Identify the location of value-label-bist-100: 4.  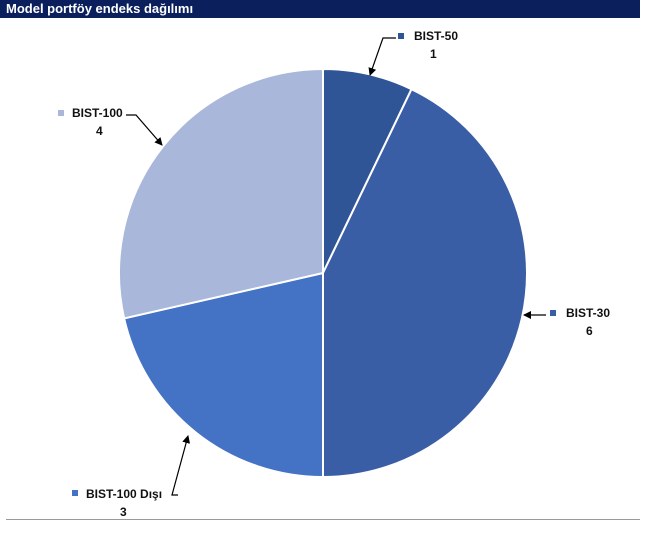
(99, 131).